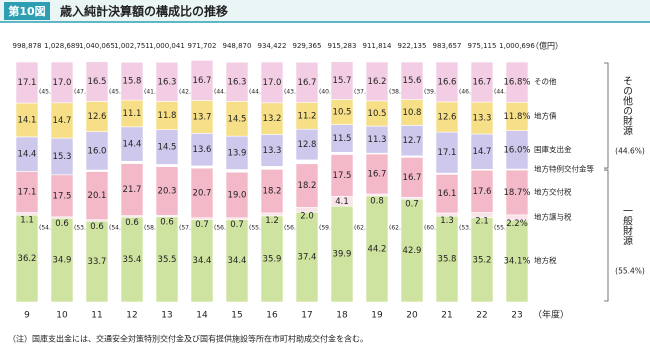 The image size is (650, 358). What do you see at coordinates (547, 46) in the screenshot?
I see `totals-unit: （億円）` at bounding box center [547, 46].